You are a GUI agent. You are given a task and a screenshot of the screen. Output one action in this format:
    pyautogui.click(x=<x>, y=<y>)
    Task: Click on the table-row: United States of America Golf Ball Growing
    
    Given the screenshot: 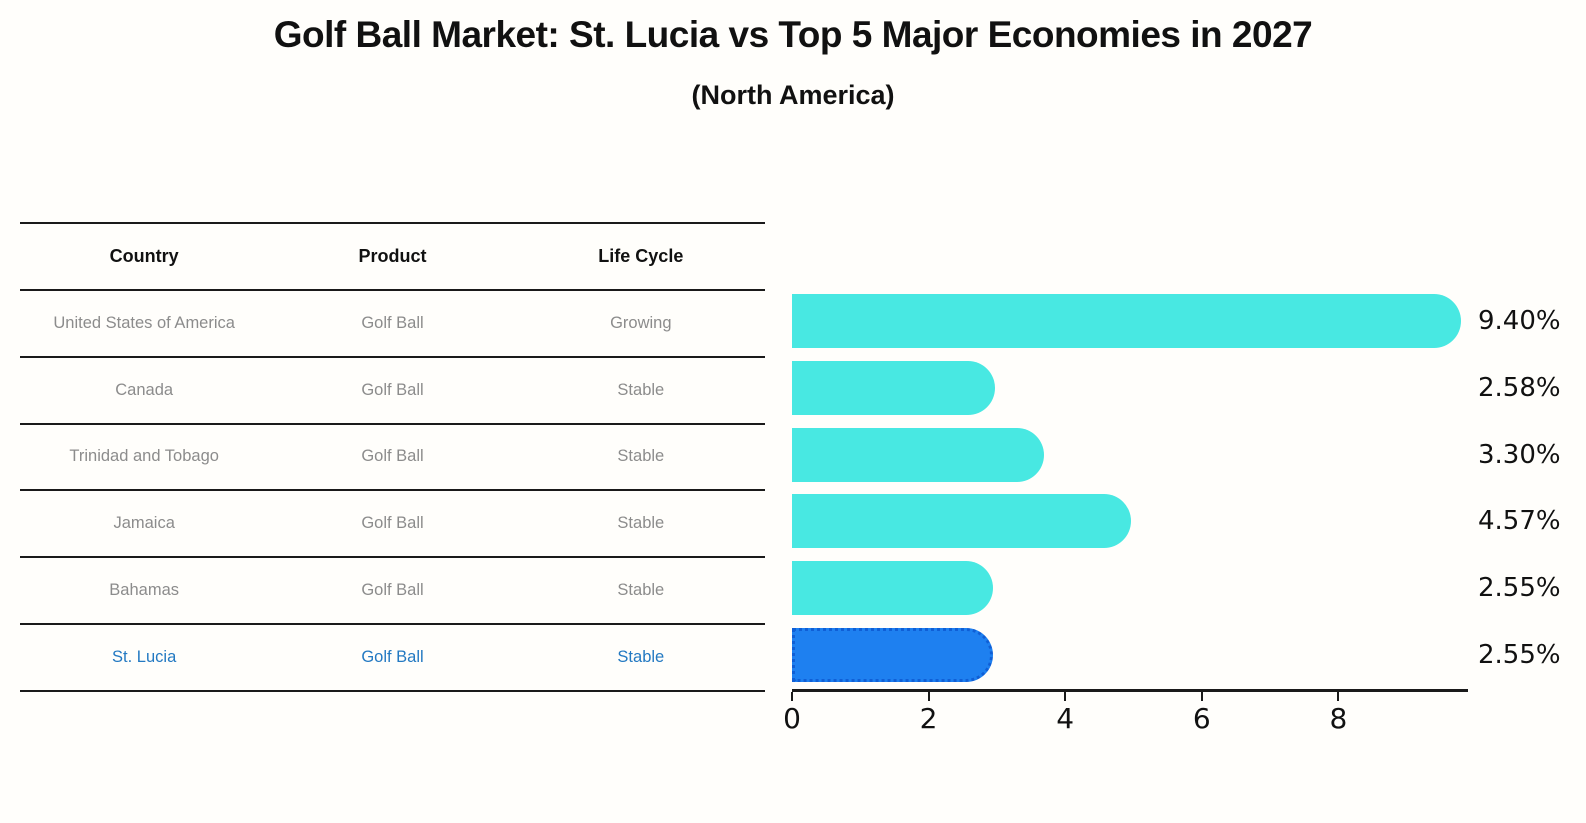 What is the action you would take?
    pyautogui.click(x=392, y=324)
    